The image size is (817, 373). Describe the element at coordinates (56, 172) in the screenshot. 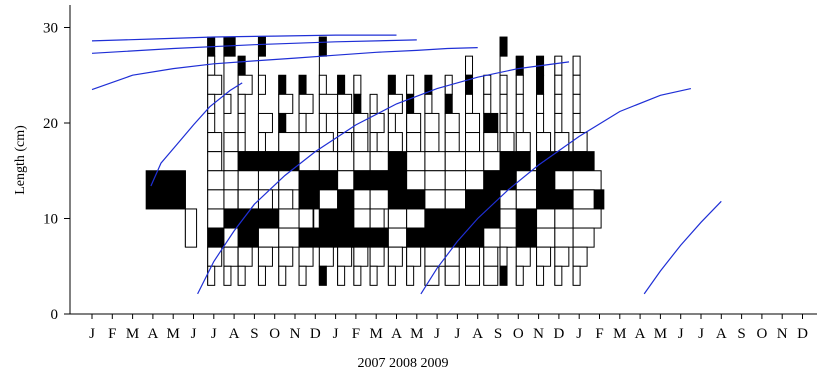

I see `y-tick-group: 0 10 20 30` at that location.